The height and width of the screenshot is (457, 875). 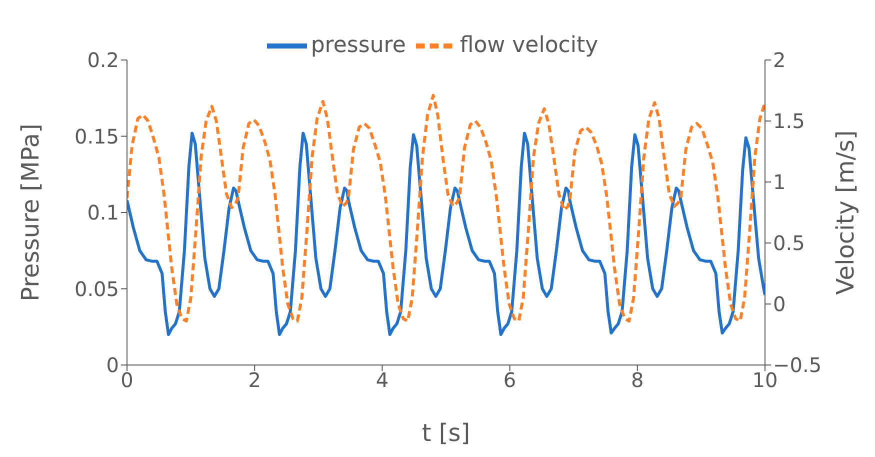 What do you see at coordinates (765, 380) in the screenshot?
I see `x-tick-label: 10` at bounding box center [765, 380].